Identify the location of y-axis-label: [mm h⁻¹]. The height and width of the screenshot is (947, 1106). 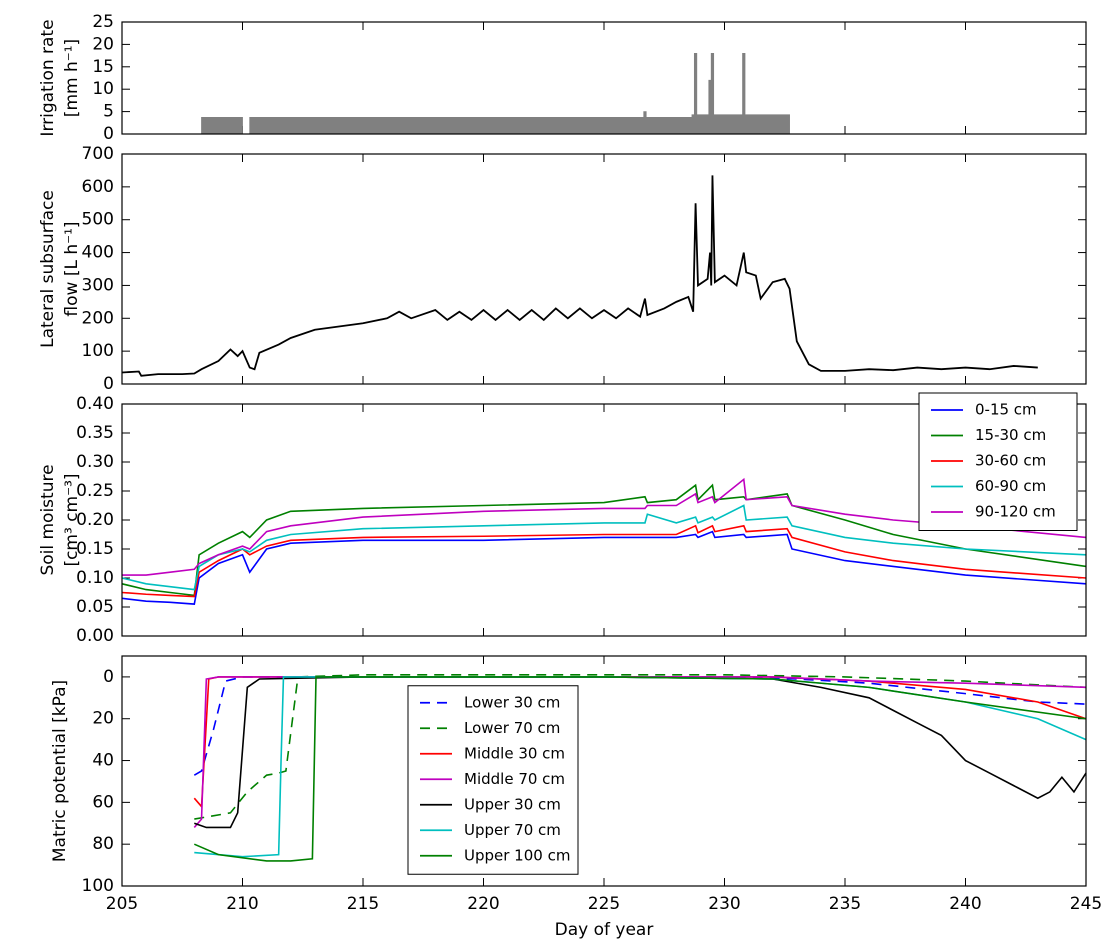
(72, 78).